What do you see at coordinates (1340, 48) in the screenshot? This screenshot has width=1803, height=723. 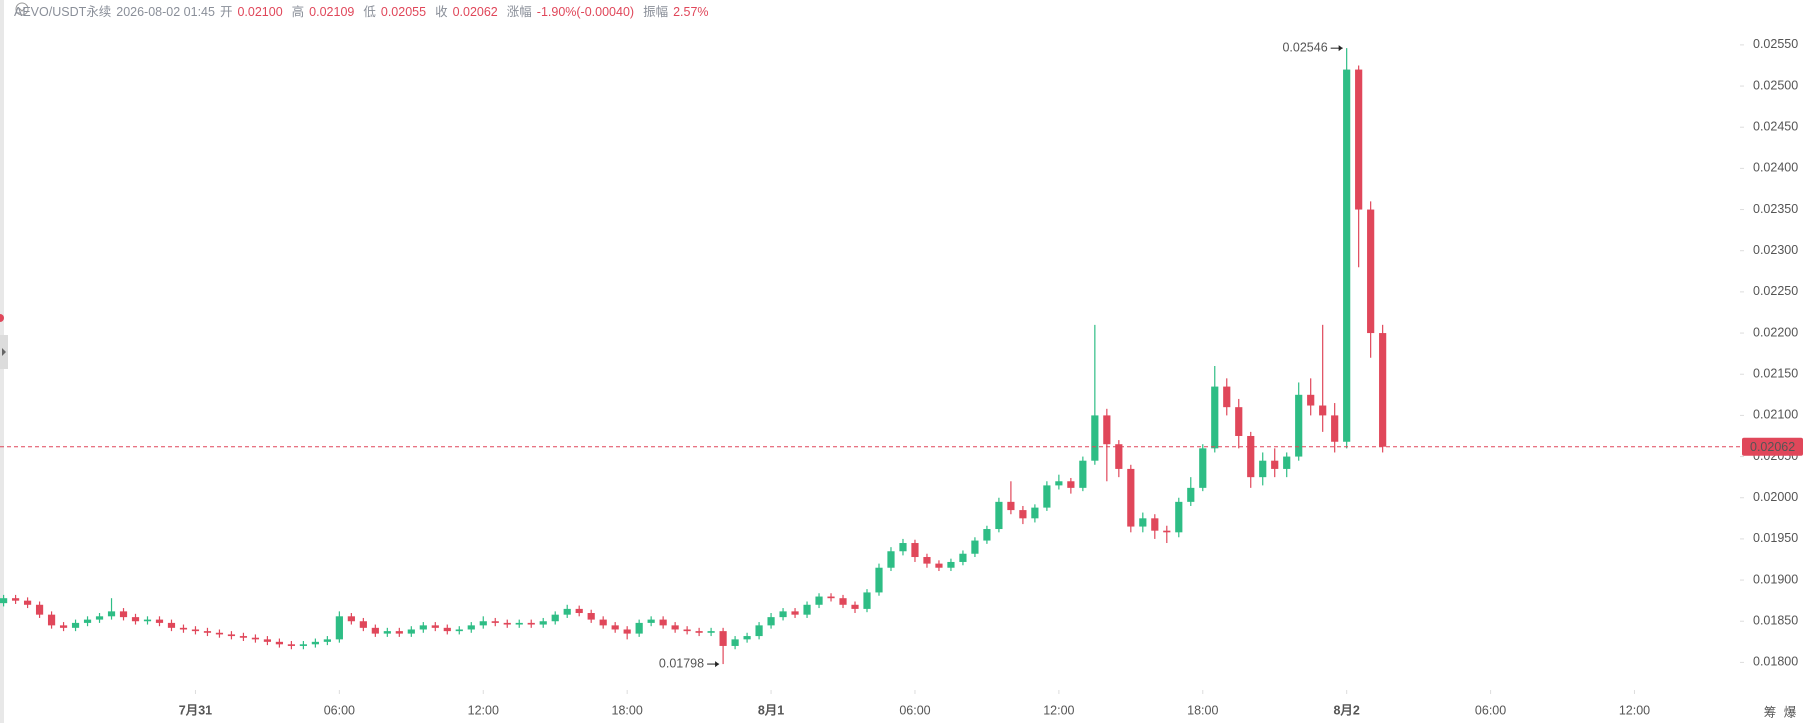 I see `max-label-arrowhead` at bounding box center [1340, 48].